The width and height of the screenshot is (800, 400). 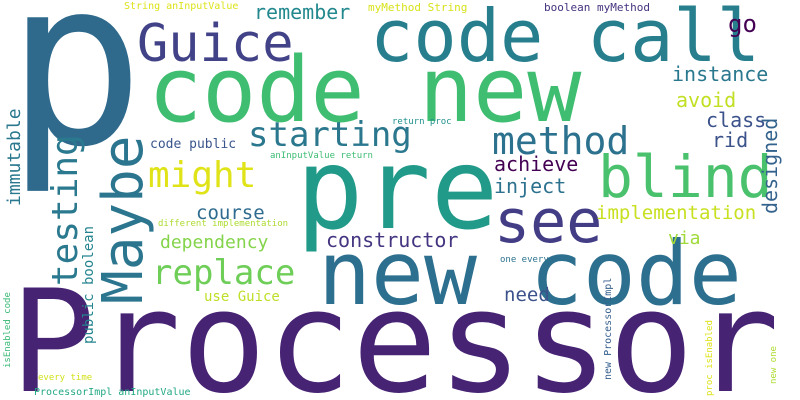 I want to click on word-designed: designed, so click(x=770, y=165).